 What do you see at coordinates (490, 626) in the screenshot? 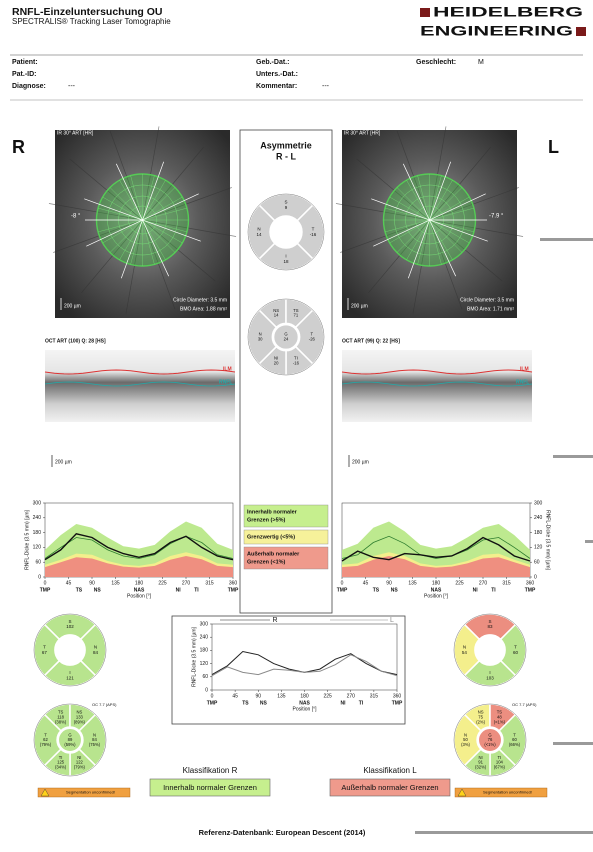
I see `sector-value: 83` at bounding box center [490, 626].